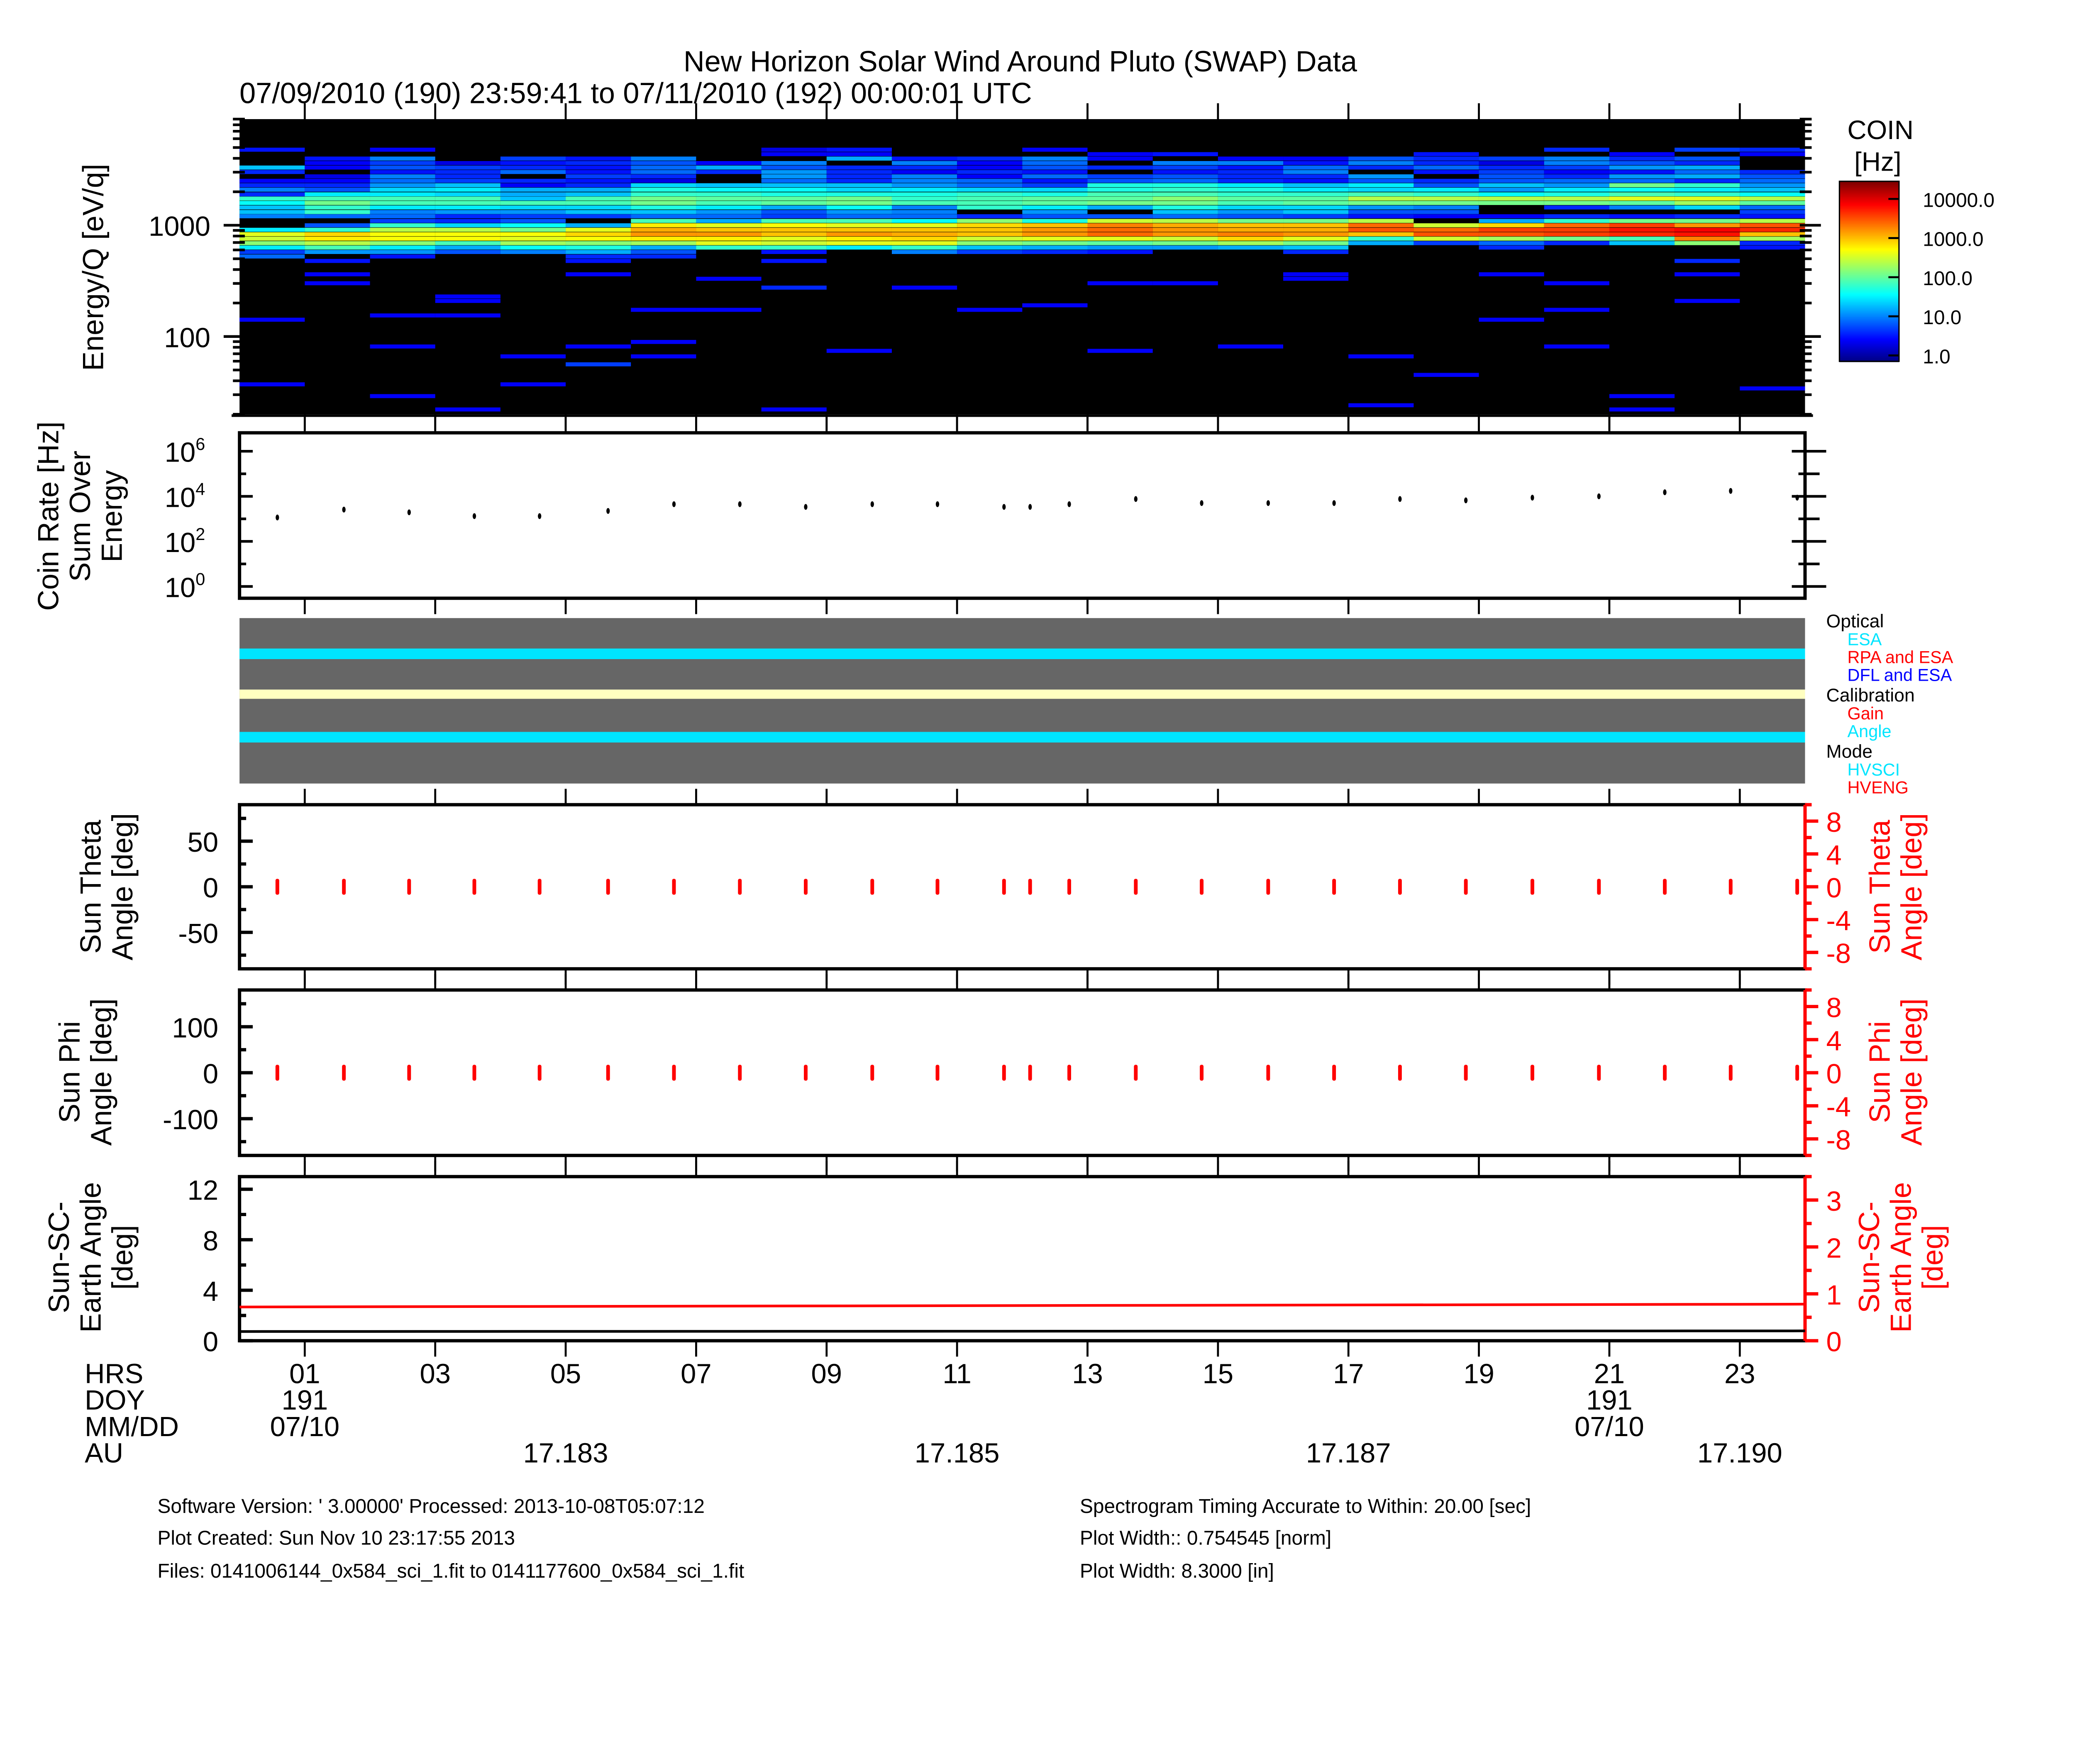 Image resolution: width=2075 pixels, height=1764 pixels. What do you see at coordinates (957, 1373) in the screenshot?
I see `hour-tick-label: 11` at bounding box center [957, 1373].